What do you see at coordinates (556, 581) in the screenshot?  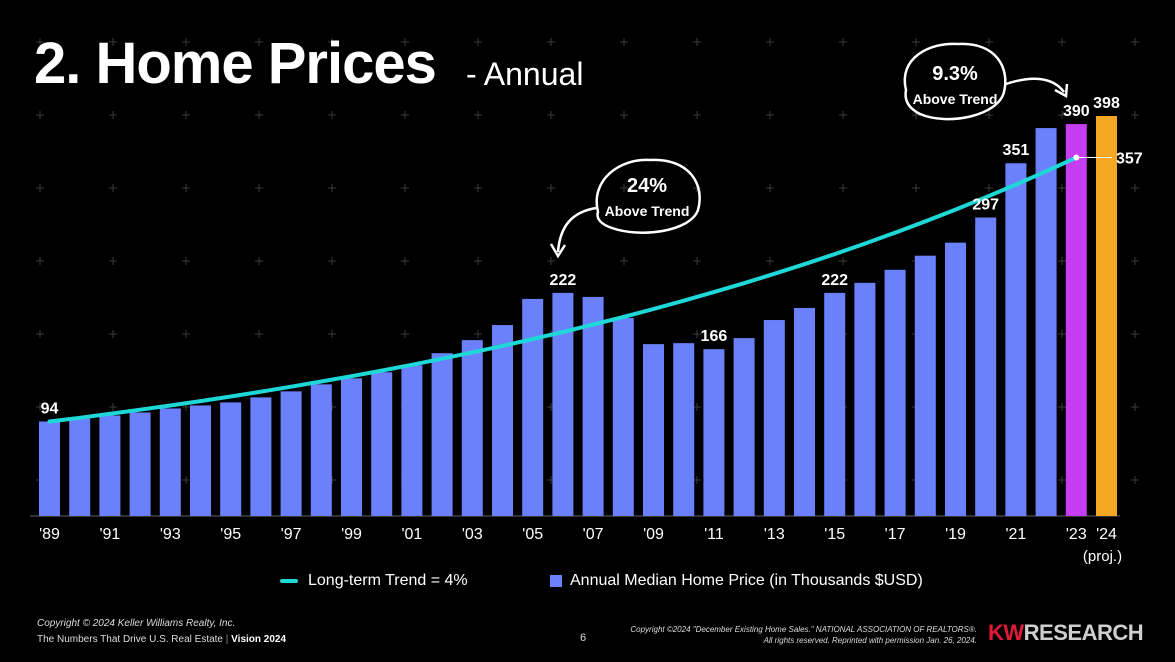 I see `legend-bar-swatch` at bounding box center [556, 581].